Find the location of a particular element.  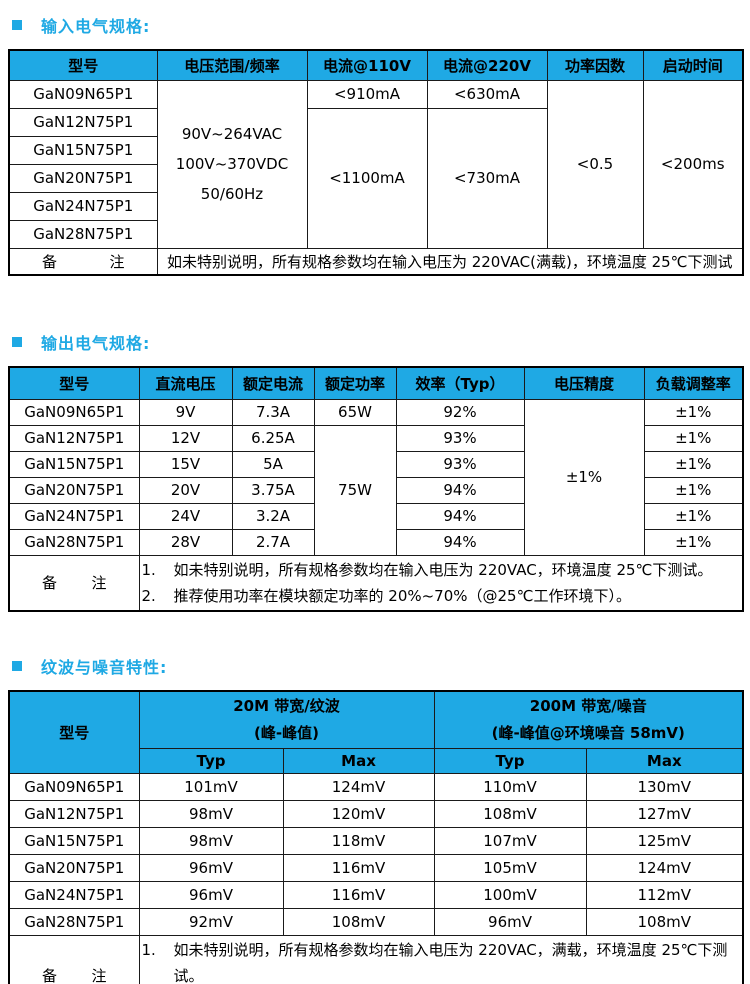

dc-voltage-cell: 9V is located at coordinates (185, 412).